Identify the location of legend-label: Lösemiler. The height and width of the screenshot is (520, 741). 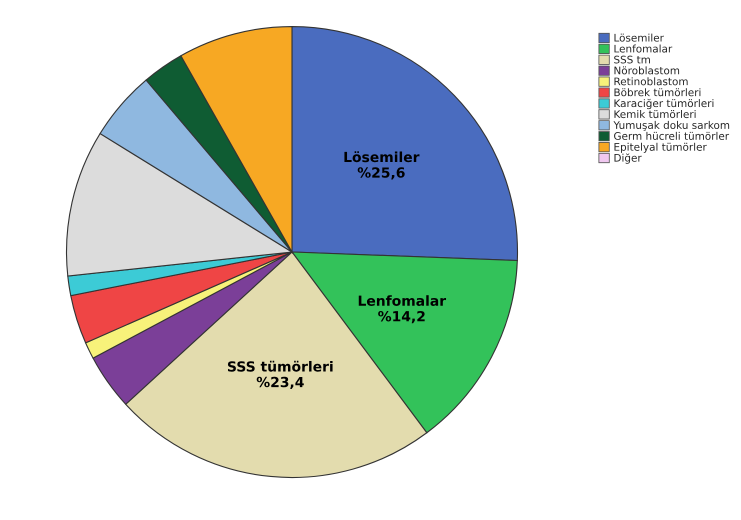
(639, 38).